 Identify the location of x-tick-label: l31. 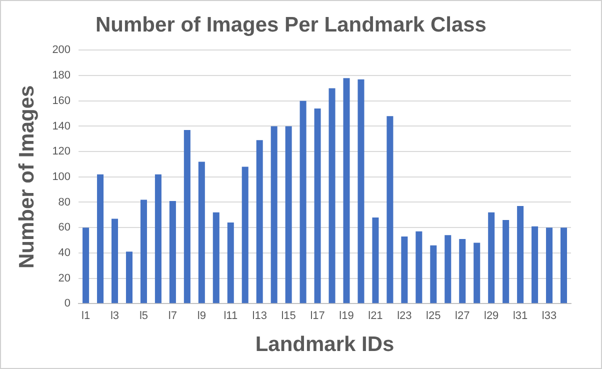
(520, 316).